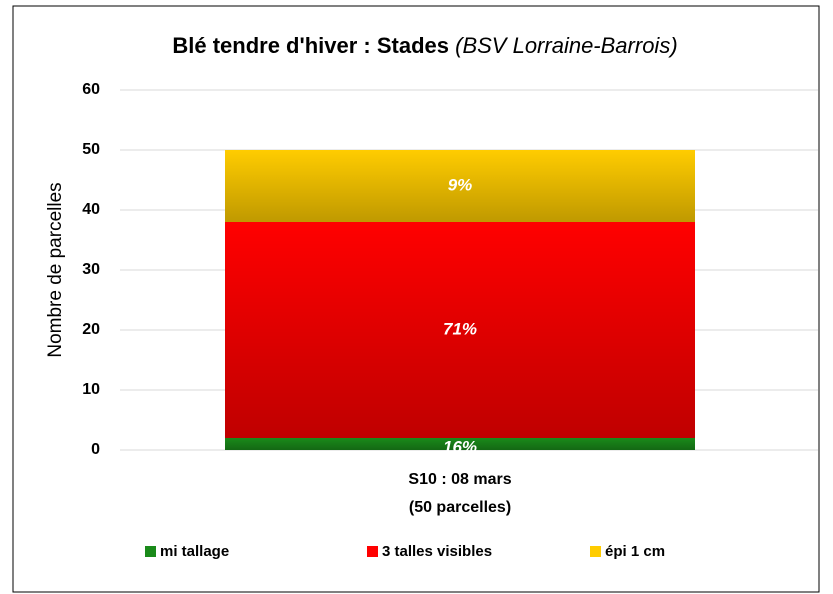 The height and width of the screenshot is (594, 833). Describe the element at coordinates (437, 551) in the screenshot. I see `legend-label: 3 talles visibles` at that location.